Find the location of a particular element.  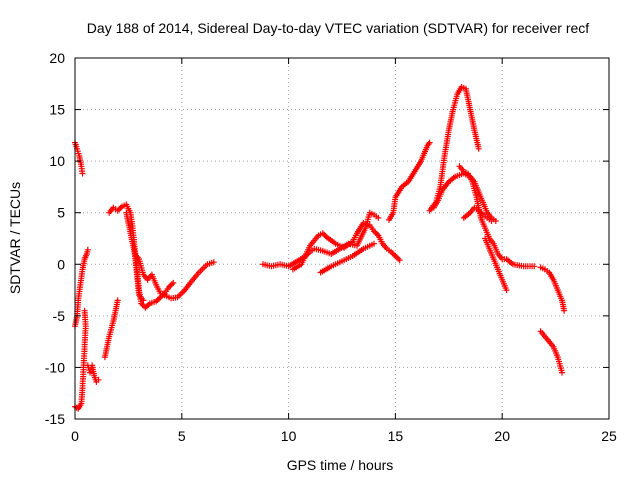

x-axis-label: GPS time / hours is located at coordinates (340, 465).